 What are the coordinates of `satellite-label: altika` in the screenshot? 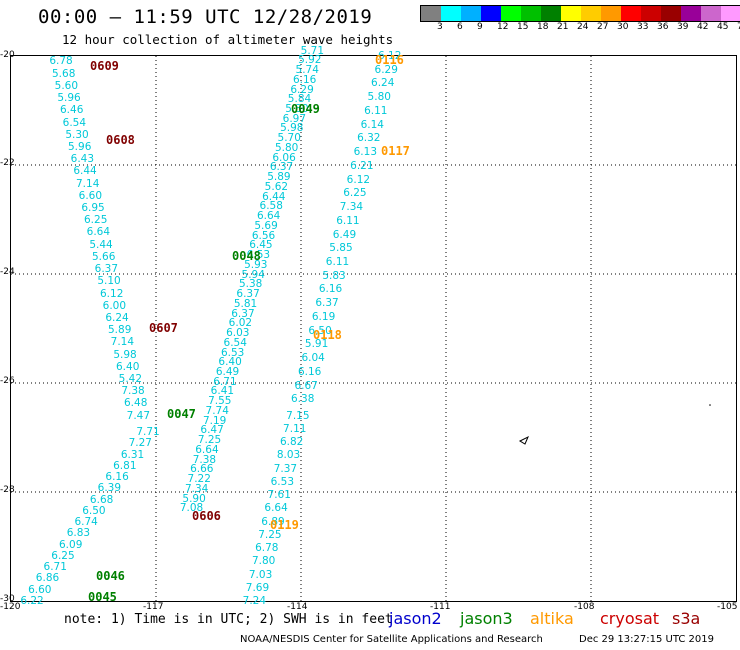 It's located at (552, 618).